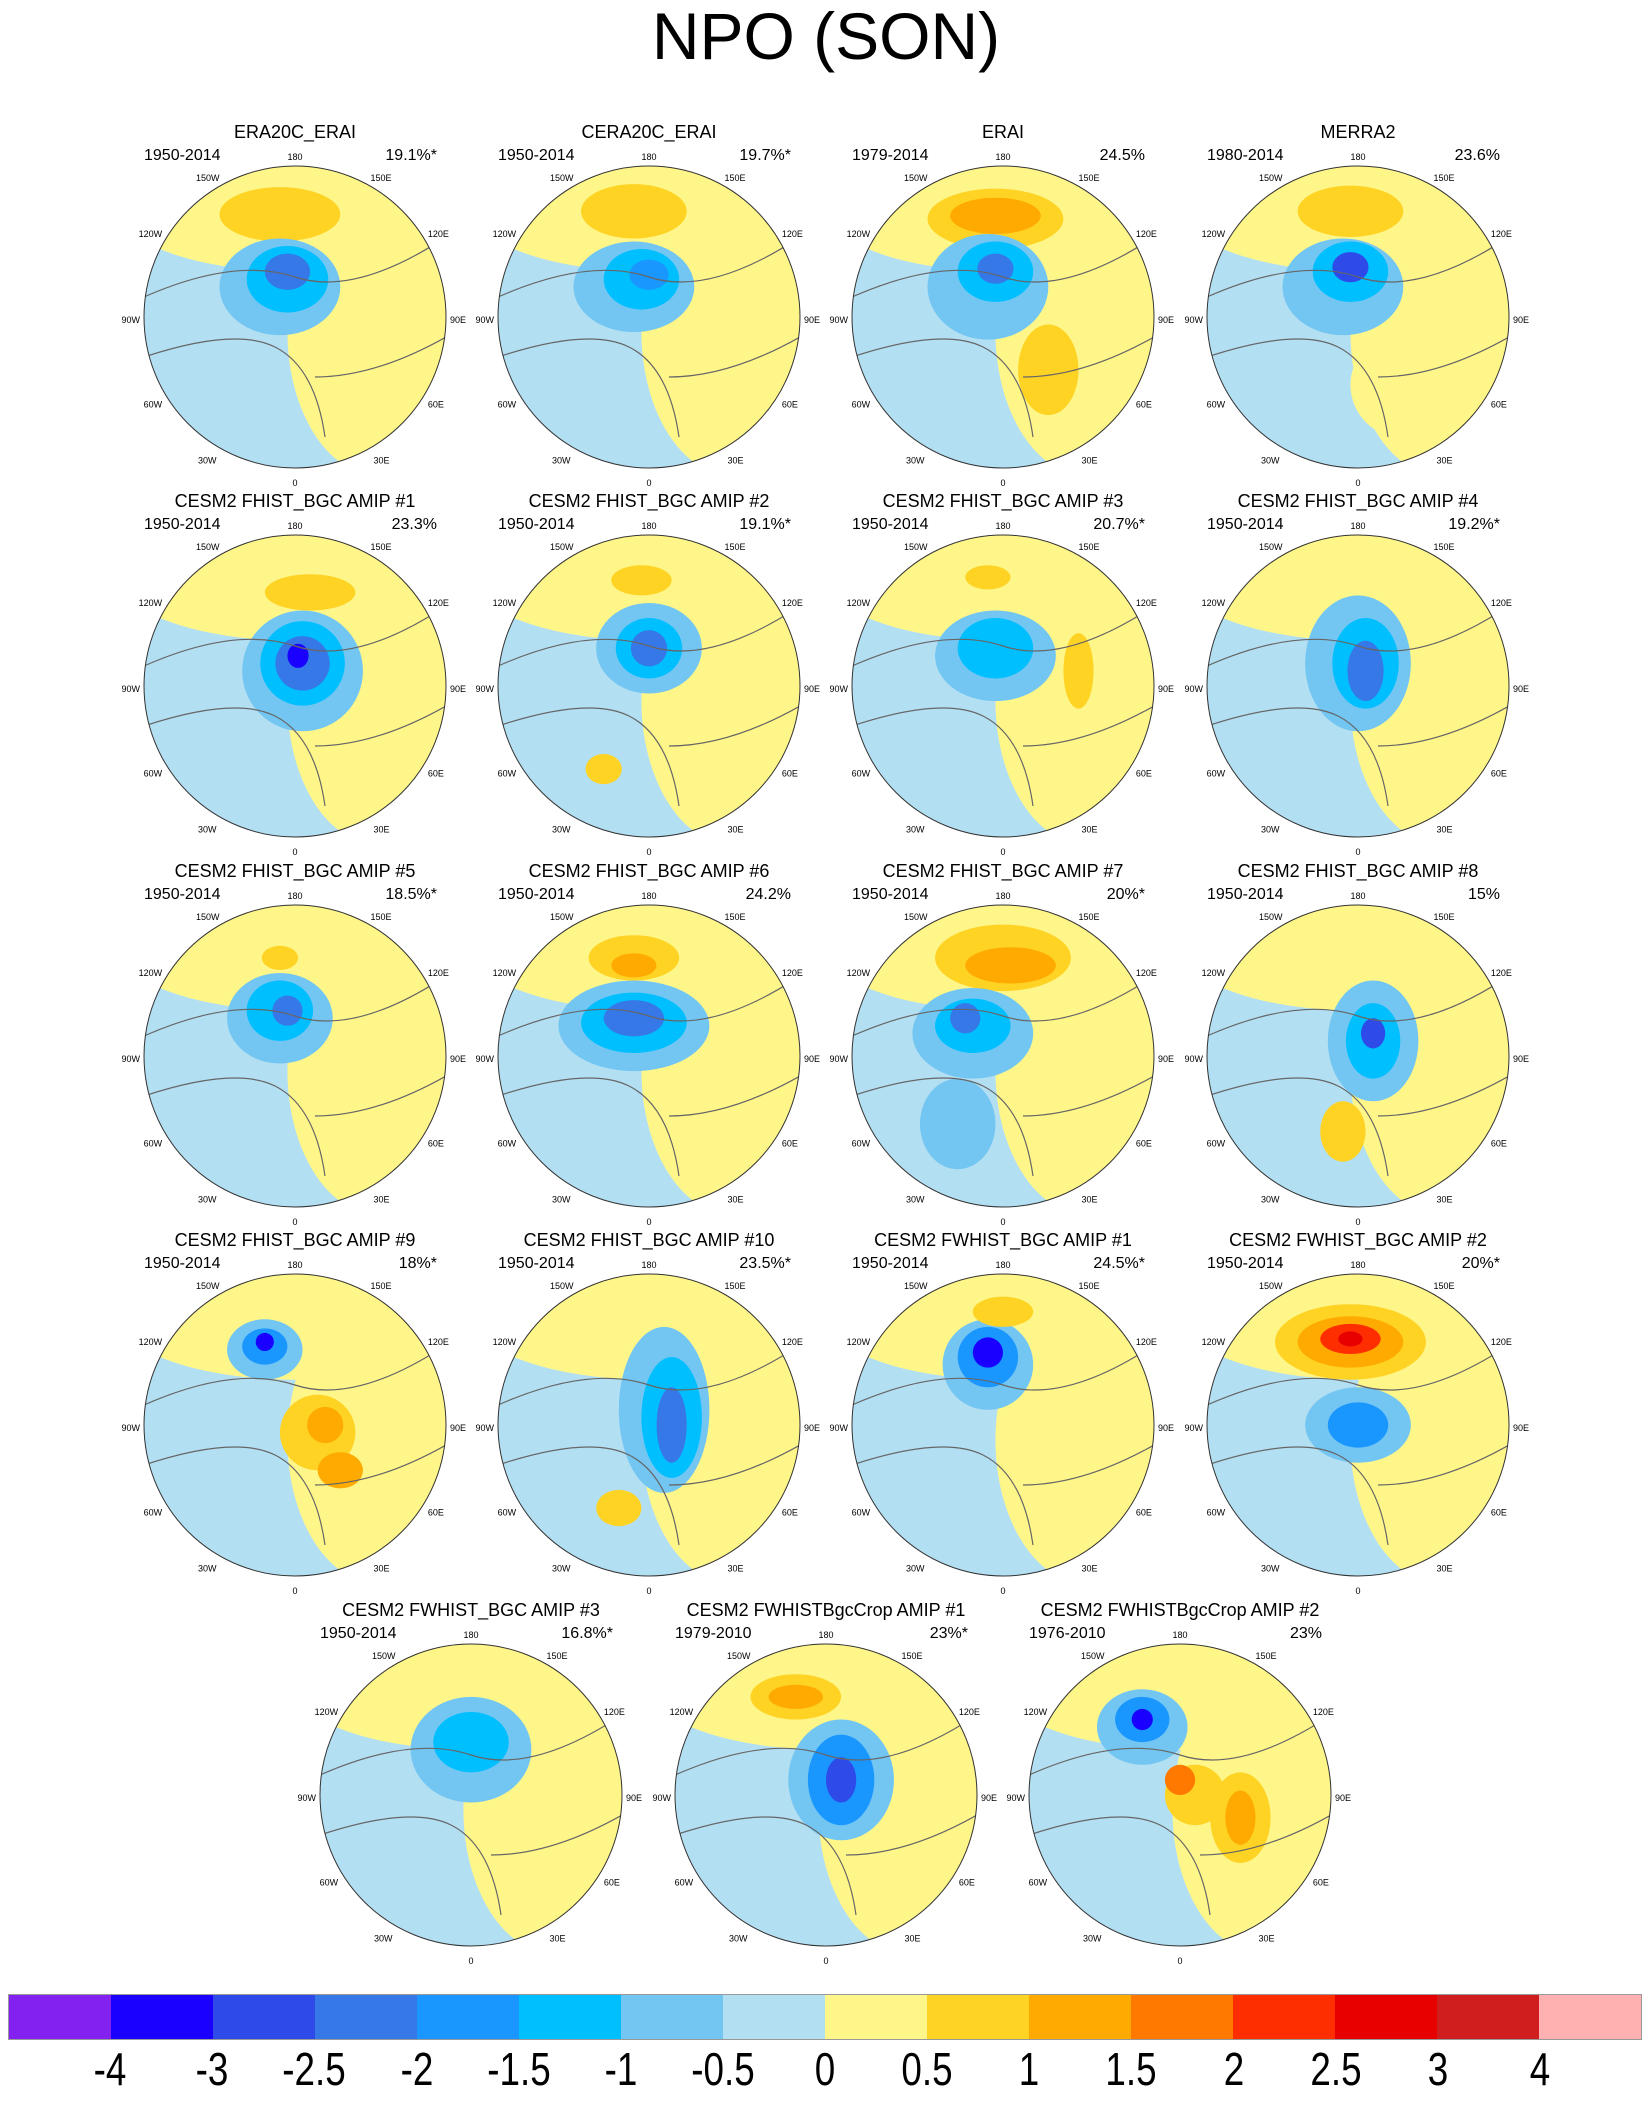 The height and width of the screenshot is (2101, 1652). Describe the element at coordinates (1122, 155) in the screenshot. I see `panel-variance: 24.5%` at that location.